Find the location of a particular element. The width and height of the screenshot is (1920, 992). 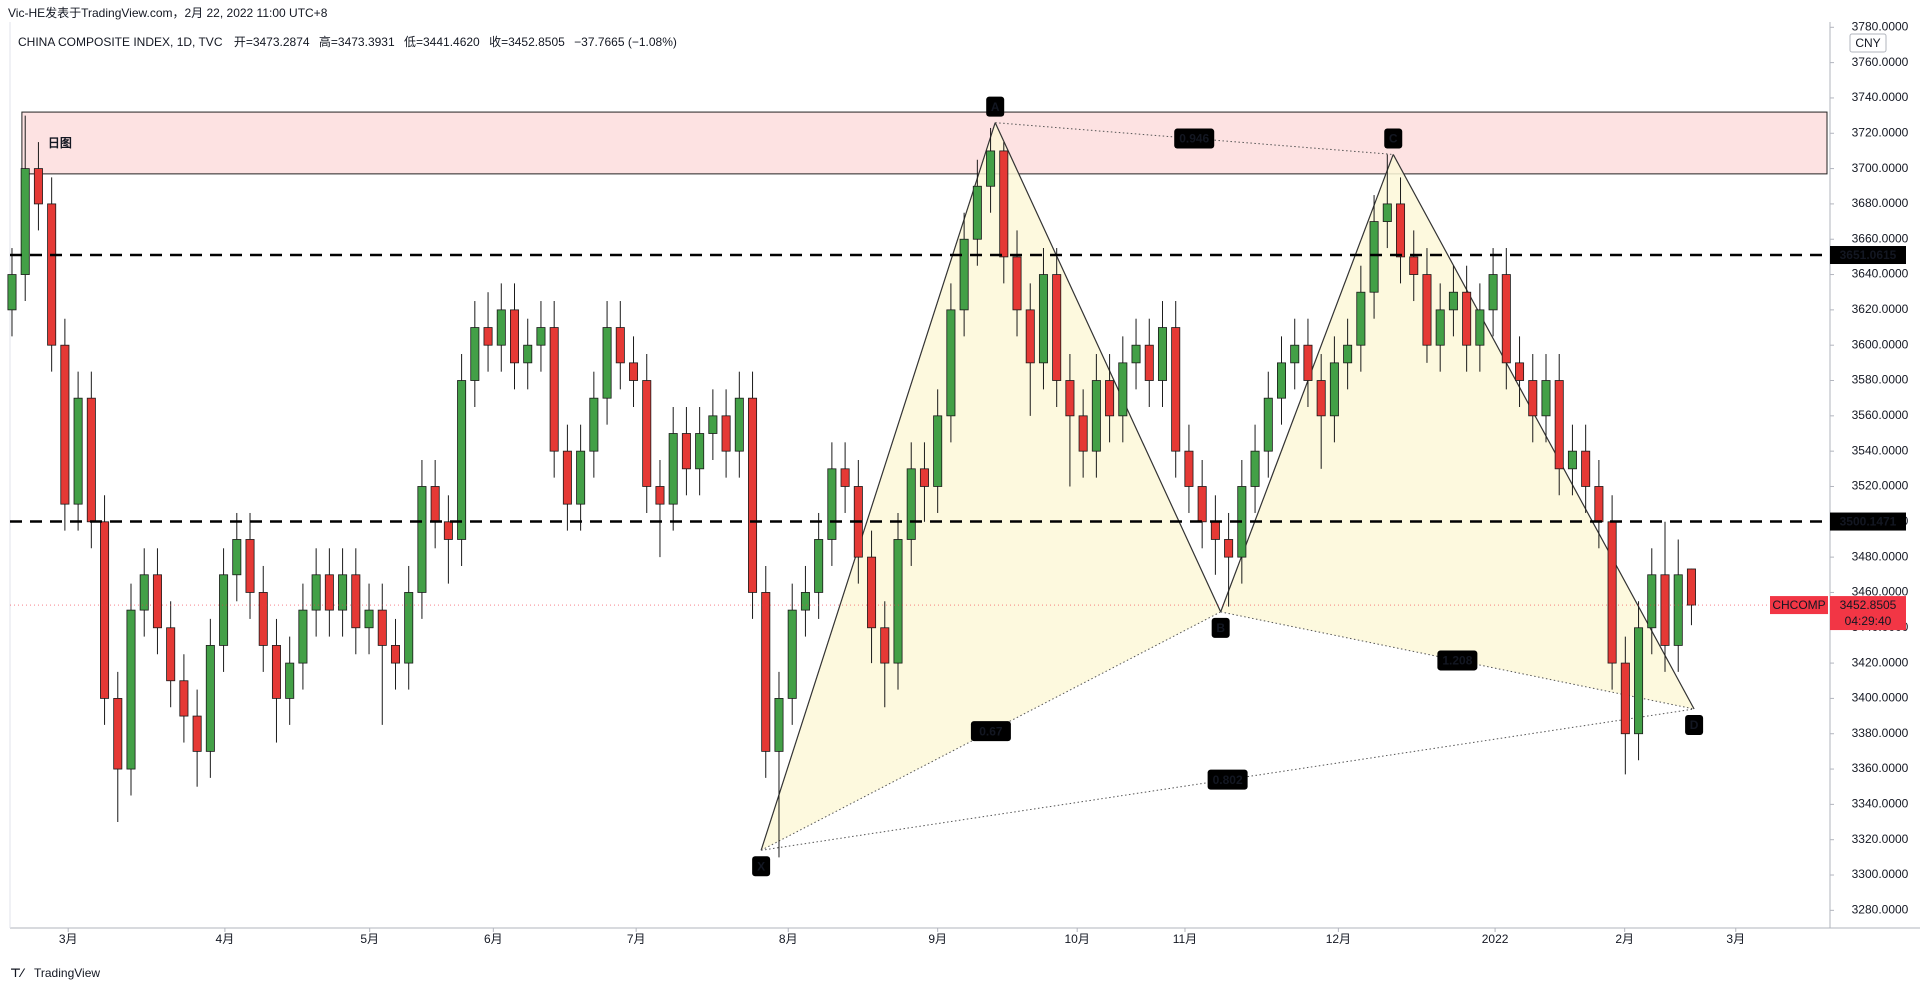

y-tick-label: 3640.0000 is located at coordinates (1880, 274).